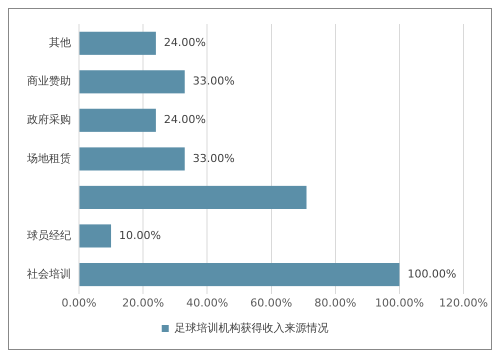 This screenshot has width=500, height=362. What do you see at coordinates (143, 303) in the screenshot?
I see `x-tick-label: 20.00%` at bounding box center [143, 303].